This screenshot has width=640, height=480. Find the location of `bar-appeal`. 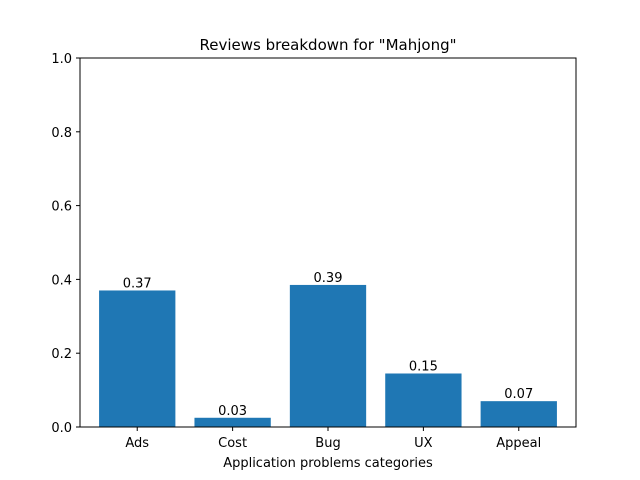

bar-appeal is located at coordinates (518, 414).